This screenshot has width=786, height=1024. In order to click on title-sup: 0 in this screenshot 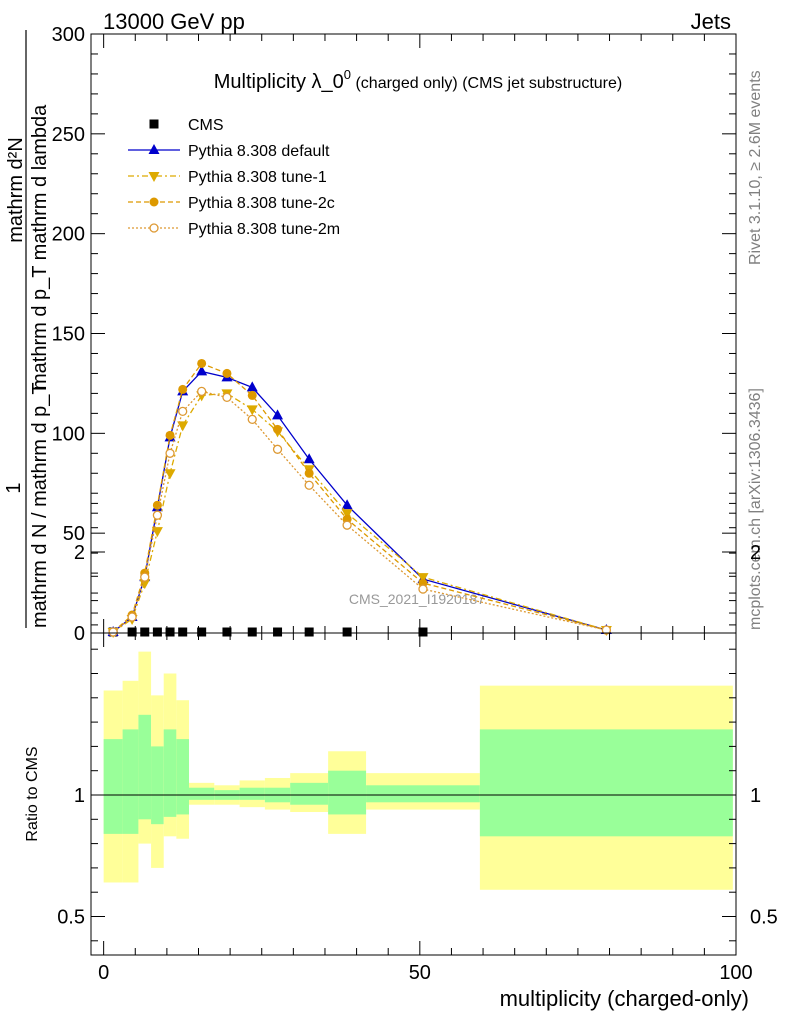, I will do `click(347, 74)`.